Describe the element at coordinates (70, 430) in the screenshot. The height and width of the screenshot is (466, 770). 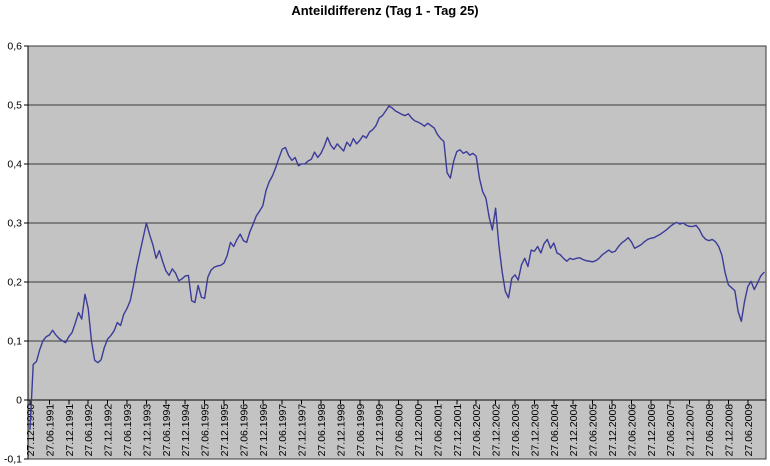
I see `x-axis-tick-label: 27.12.1991` at that location.